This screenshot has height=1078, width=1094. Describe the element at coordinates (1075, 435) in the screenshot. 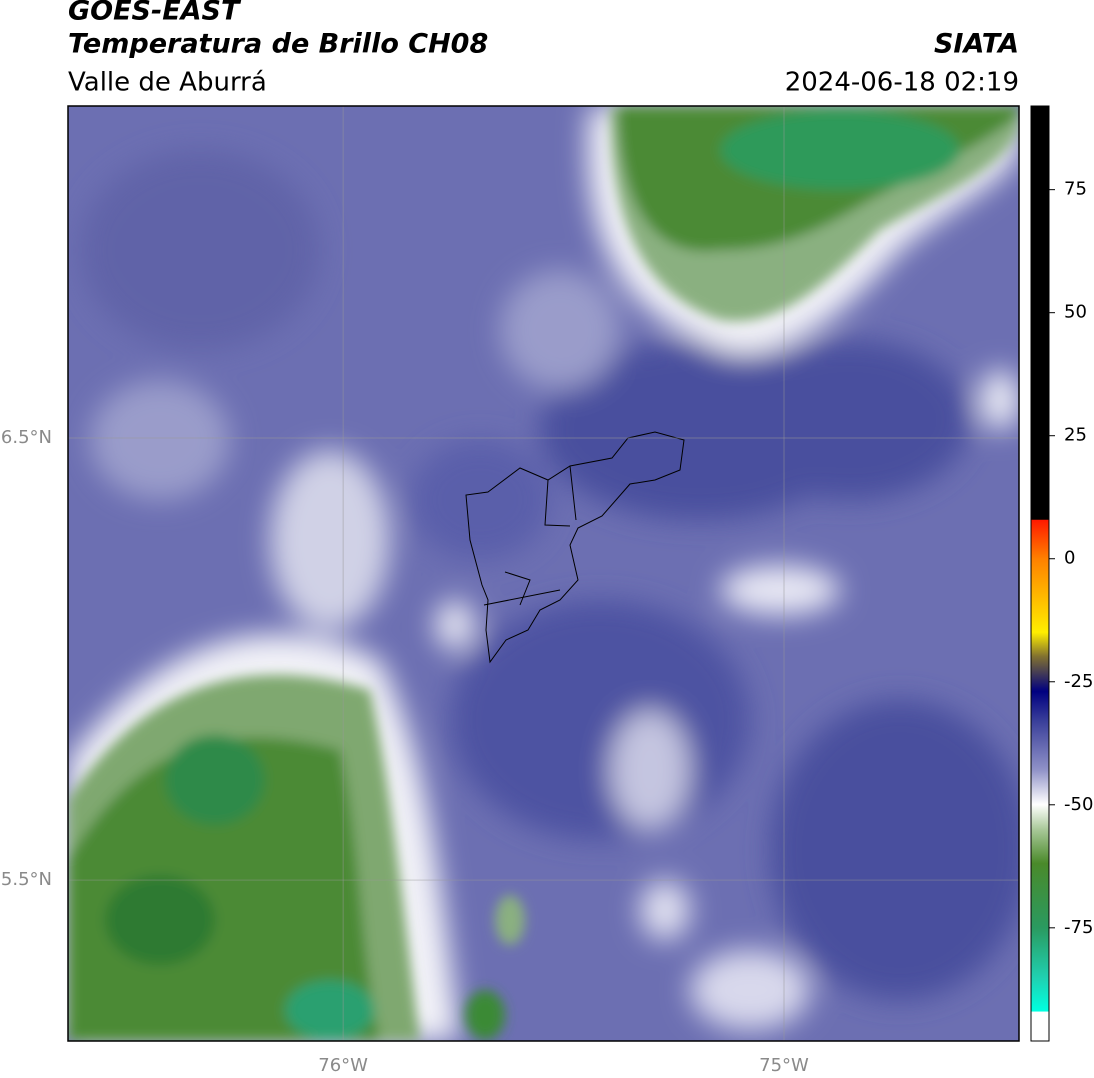

I see `colorbar-tick-label: 25` at that location.